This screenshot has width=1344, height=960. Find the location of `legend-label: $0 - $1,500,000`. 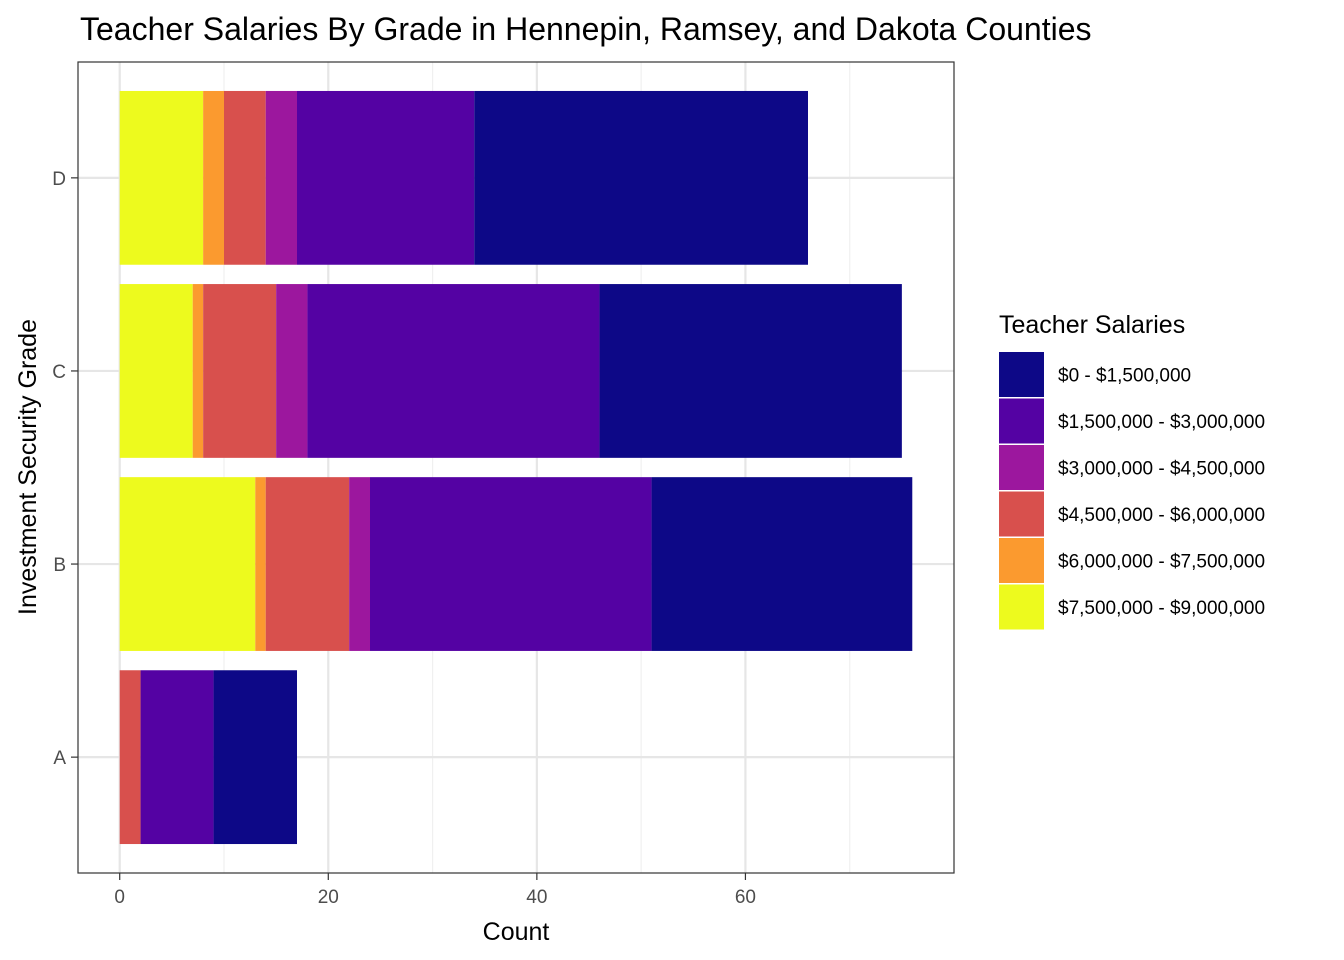

legend-label: $0 - $1,500,000 is located at coordinates (1124, 376).